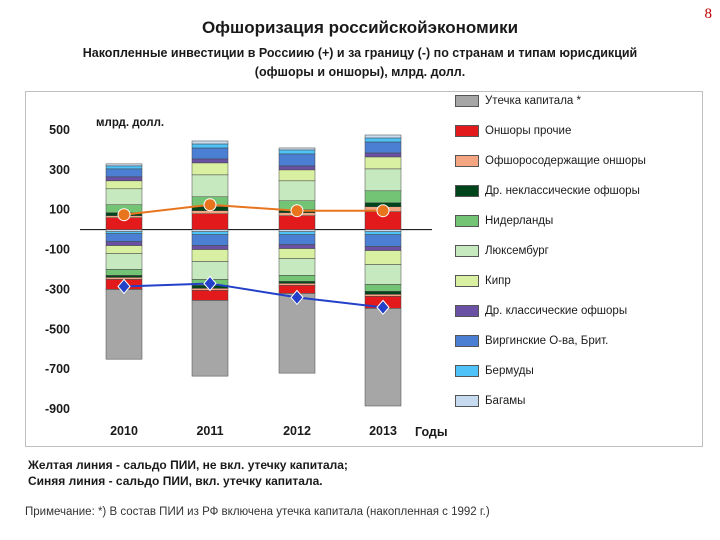 This screenshot has width=720, height=540. I want to click on subtitle-line-2: (офшоры и оншоры), млрд. долл., so click(360, 72).